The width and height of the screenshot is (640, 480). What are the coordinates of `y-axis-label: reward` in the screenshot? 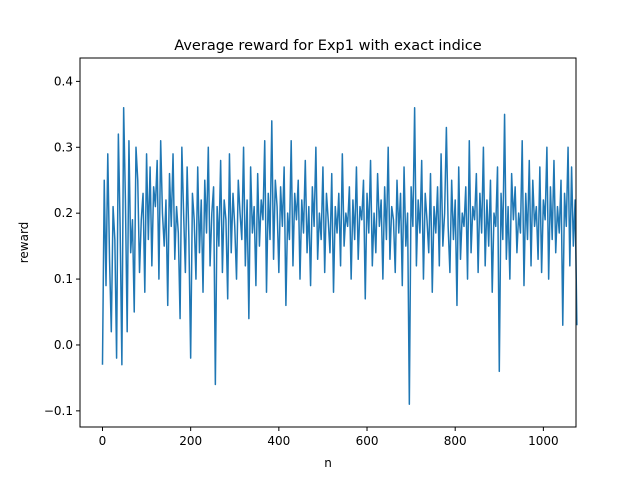 It's located at (24, 243).